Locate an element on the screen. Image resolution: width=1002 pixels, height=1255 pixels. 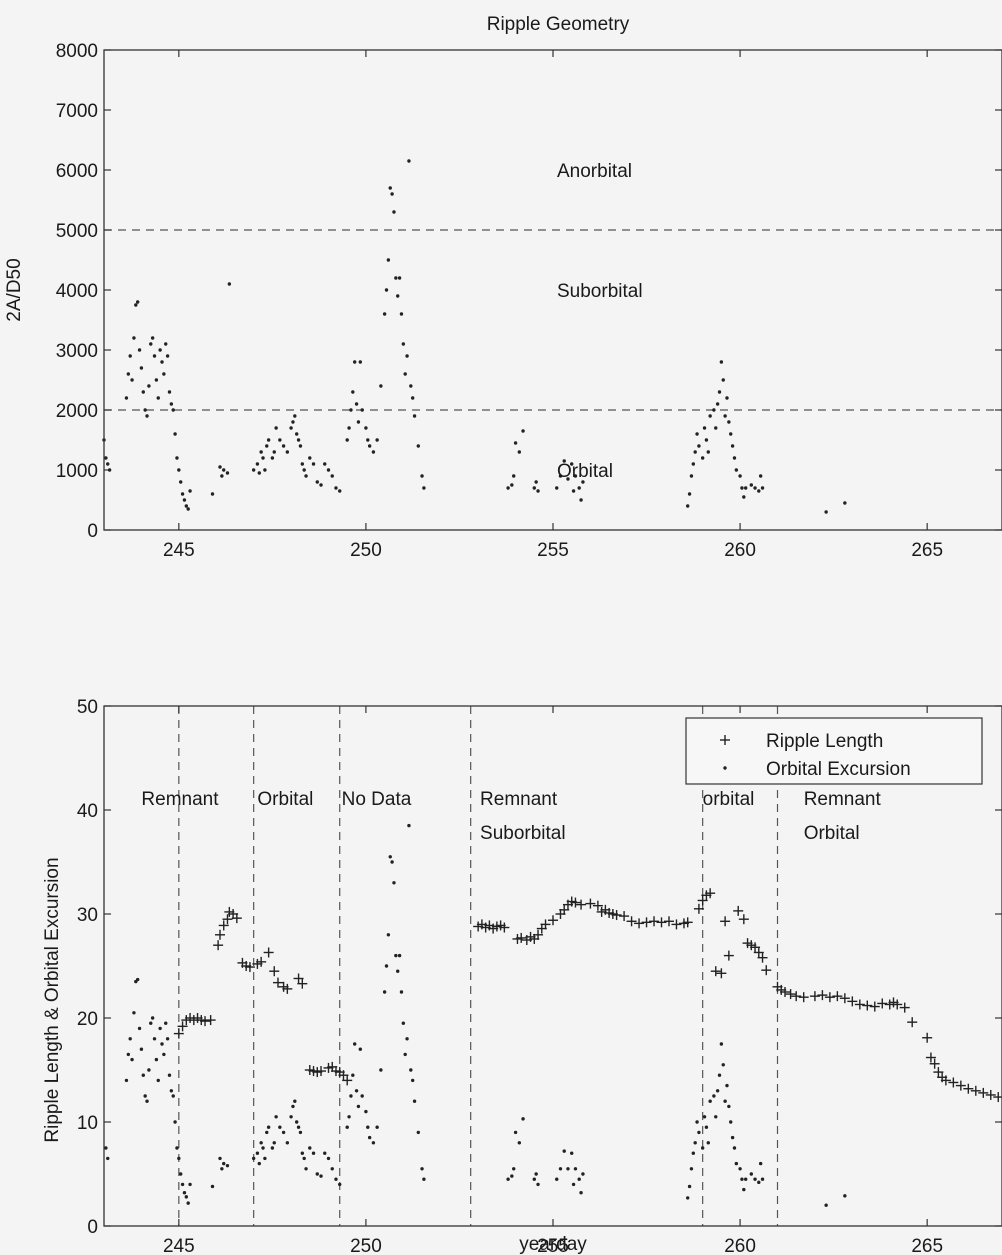
regime-label: Suborbital is located at coordinates (523, 833).